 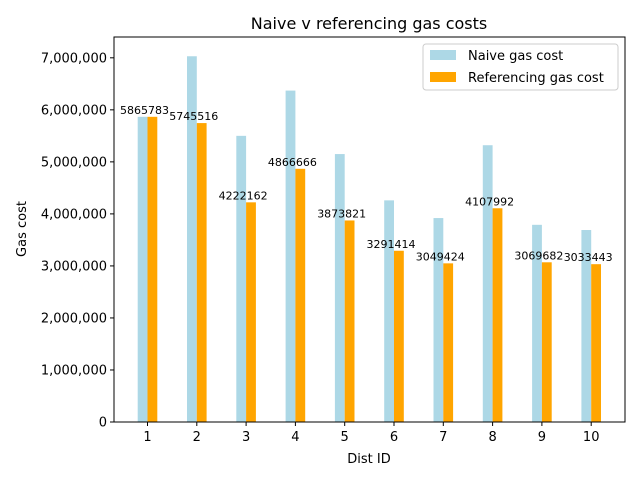 What do you see at coordinates (489, 201) in the screenshot?
I see `data-label-8: 4107992` at bounding box center [489, 201].